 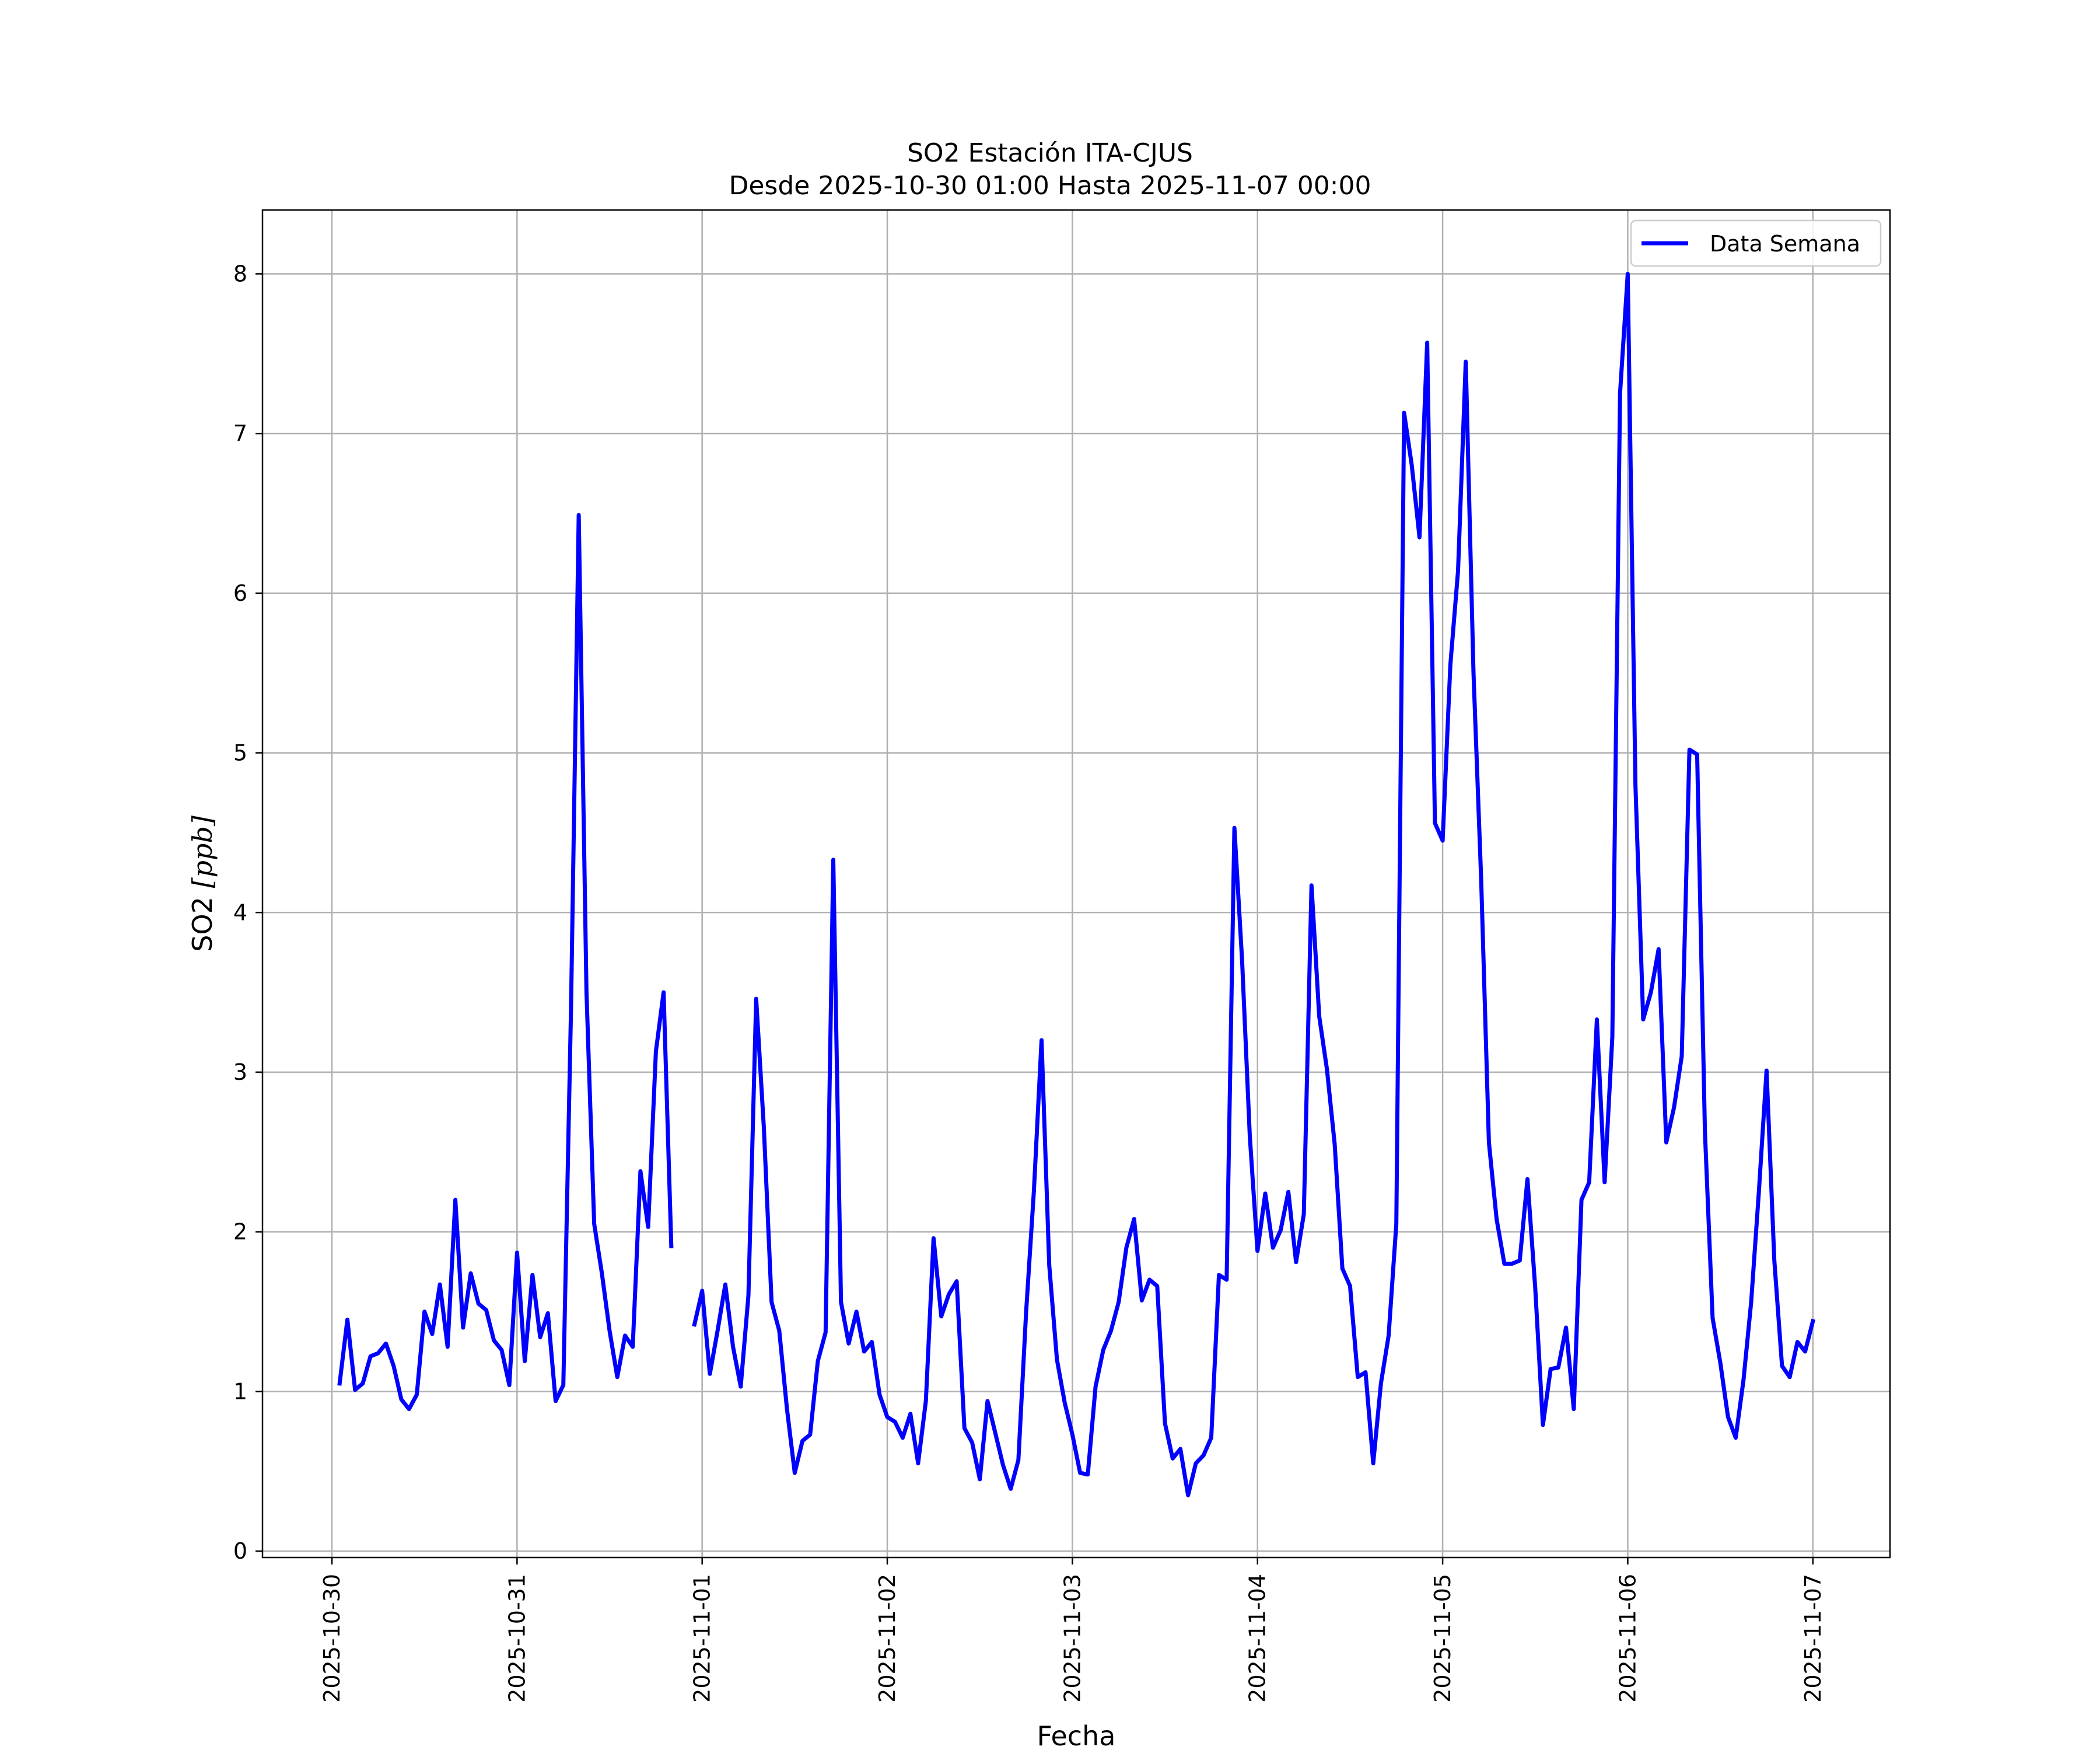 I want to click on y-axis-label-main: SO2, so click(x=202, y=919).